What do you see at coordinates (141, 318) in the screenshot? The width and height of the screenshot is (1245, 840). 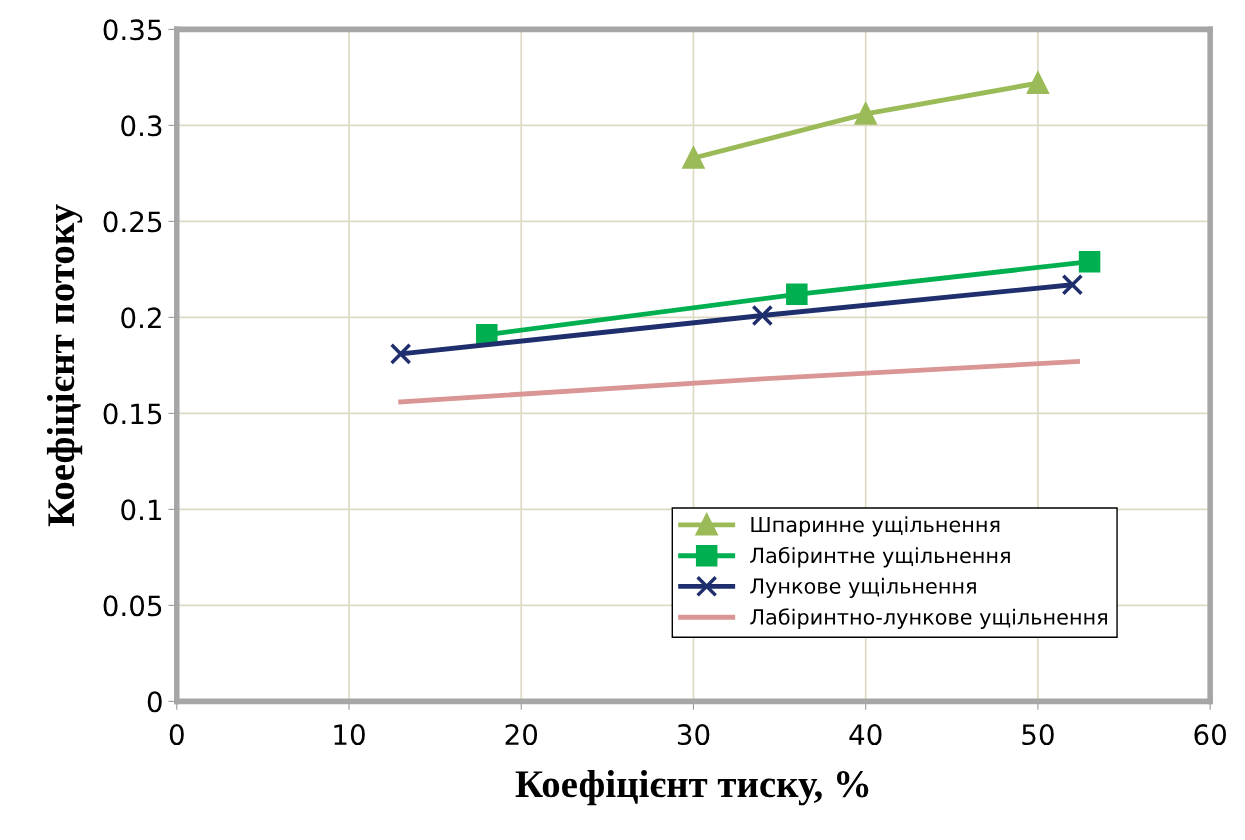 I see `y-tick-label: 0.2` at bounding box center [141, 318].